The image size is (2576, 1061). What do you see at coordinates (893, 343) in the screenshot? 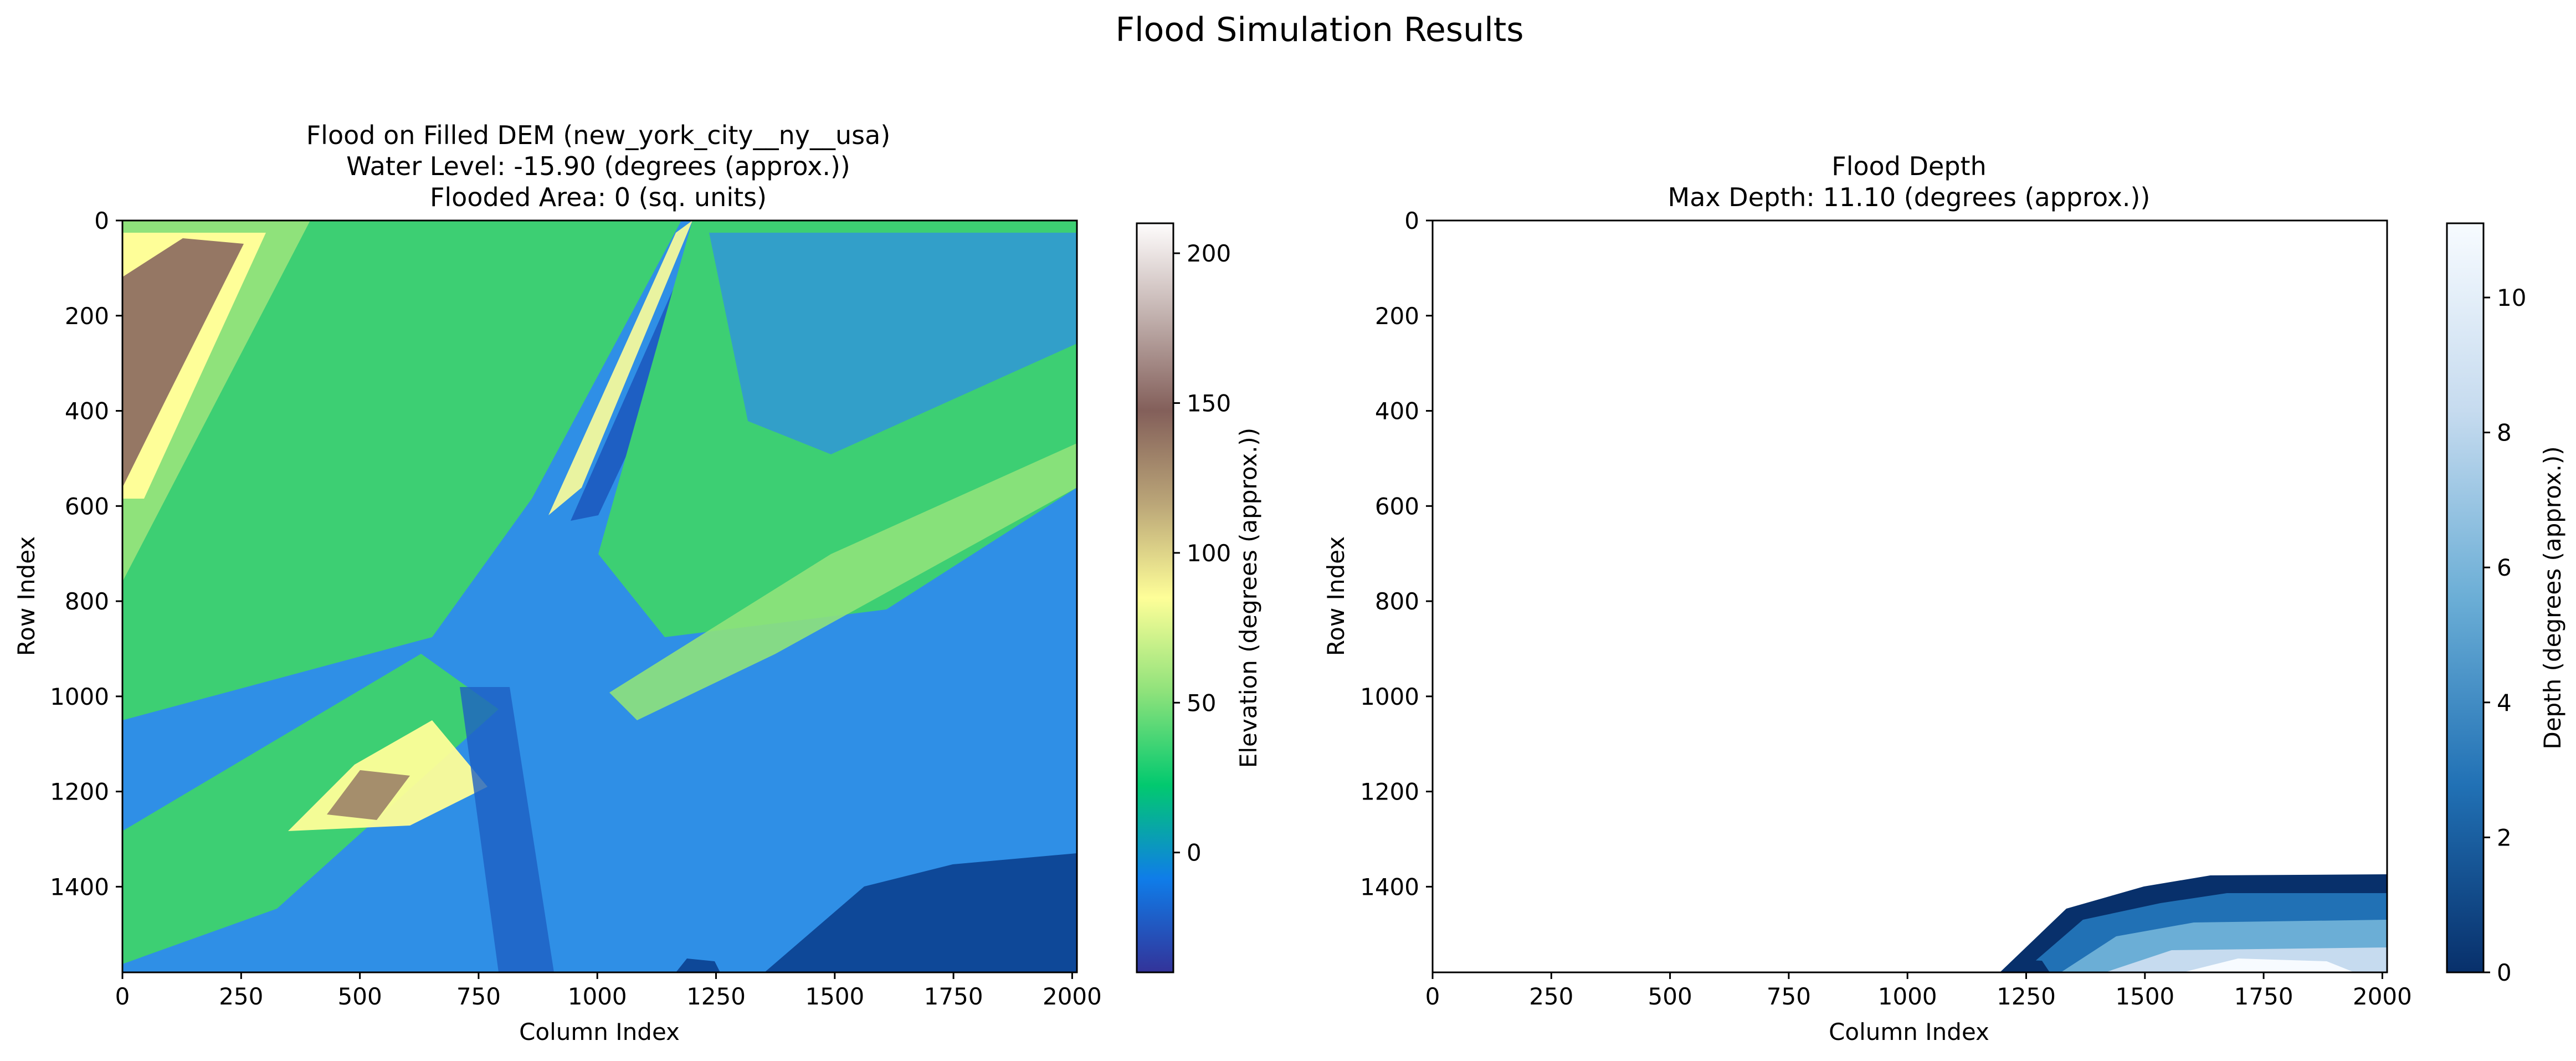
I see `bay-east` at bounding box center [893, 343].